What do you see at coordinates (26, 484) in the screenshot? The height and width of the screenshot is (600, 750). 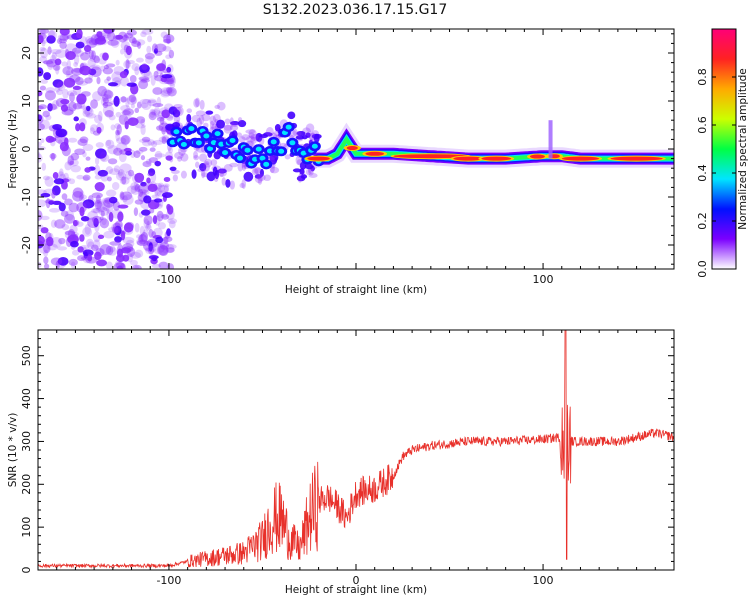 I see `y-tick-label: 200` at bounding box center [26, 484].